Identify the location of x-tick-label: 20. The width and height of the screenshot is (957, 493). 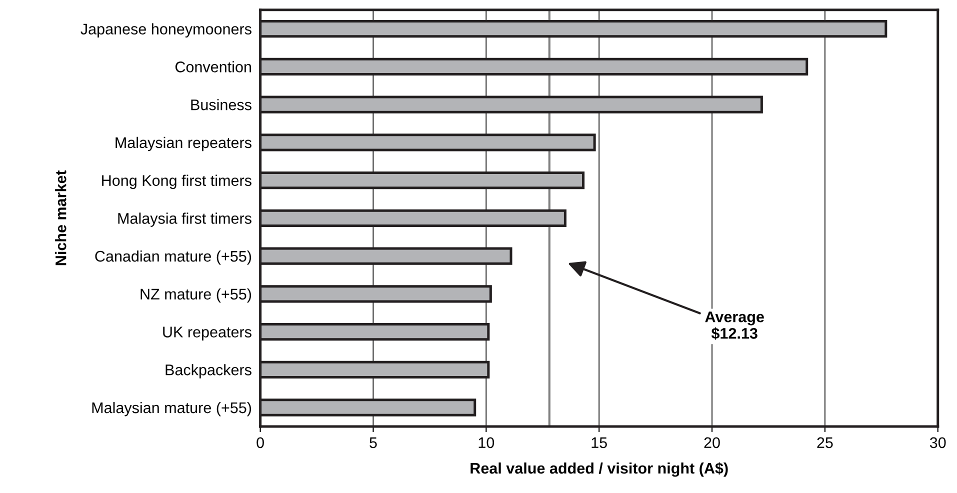
(712, 442).